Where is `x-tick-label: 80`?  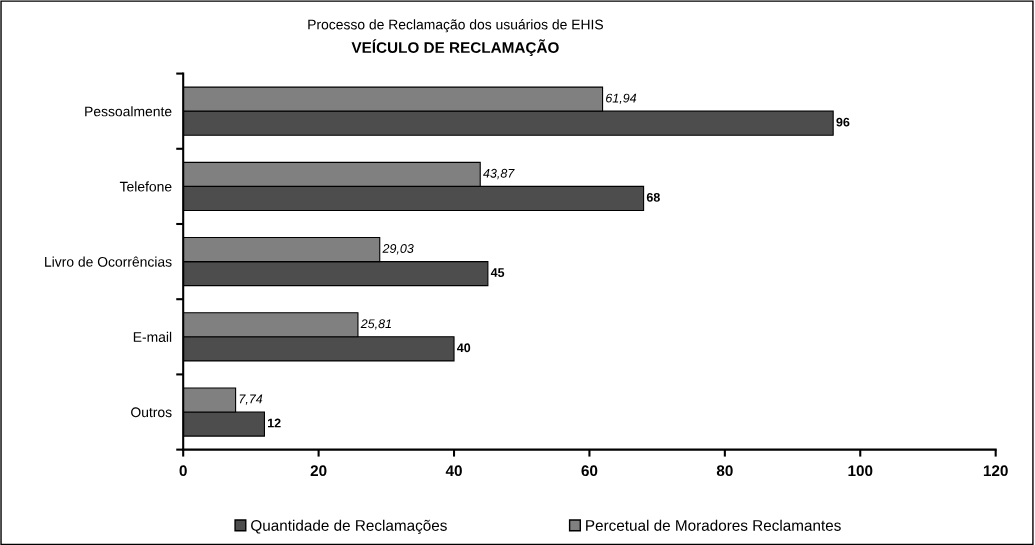 x-tick-label: 80 is located at coordinates (724, 471).